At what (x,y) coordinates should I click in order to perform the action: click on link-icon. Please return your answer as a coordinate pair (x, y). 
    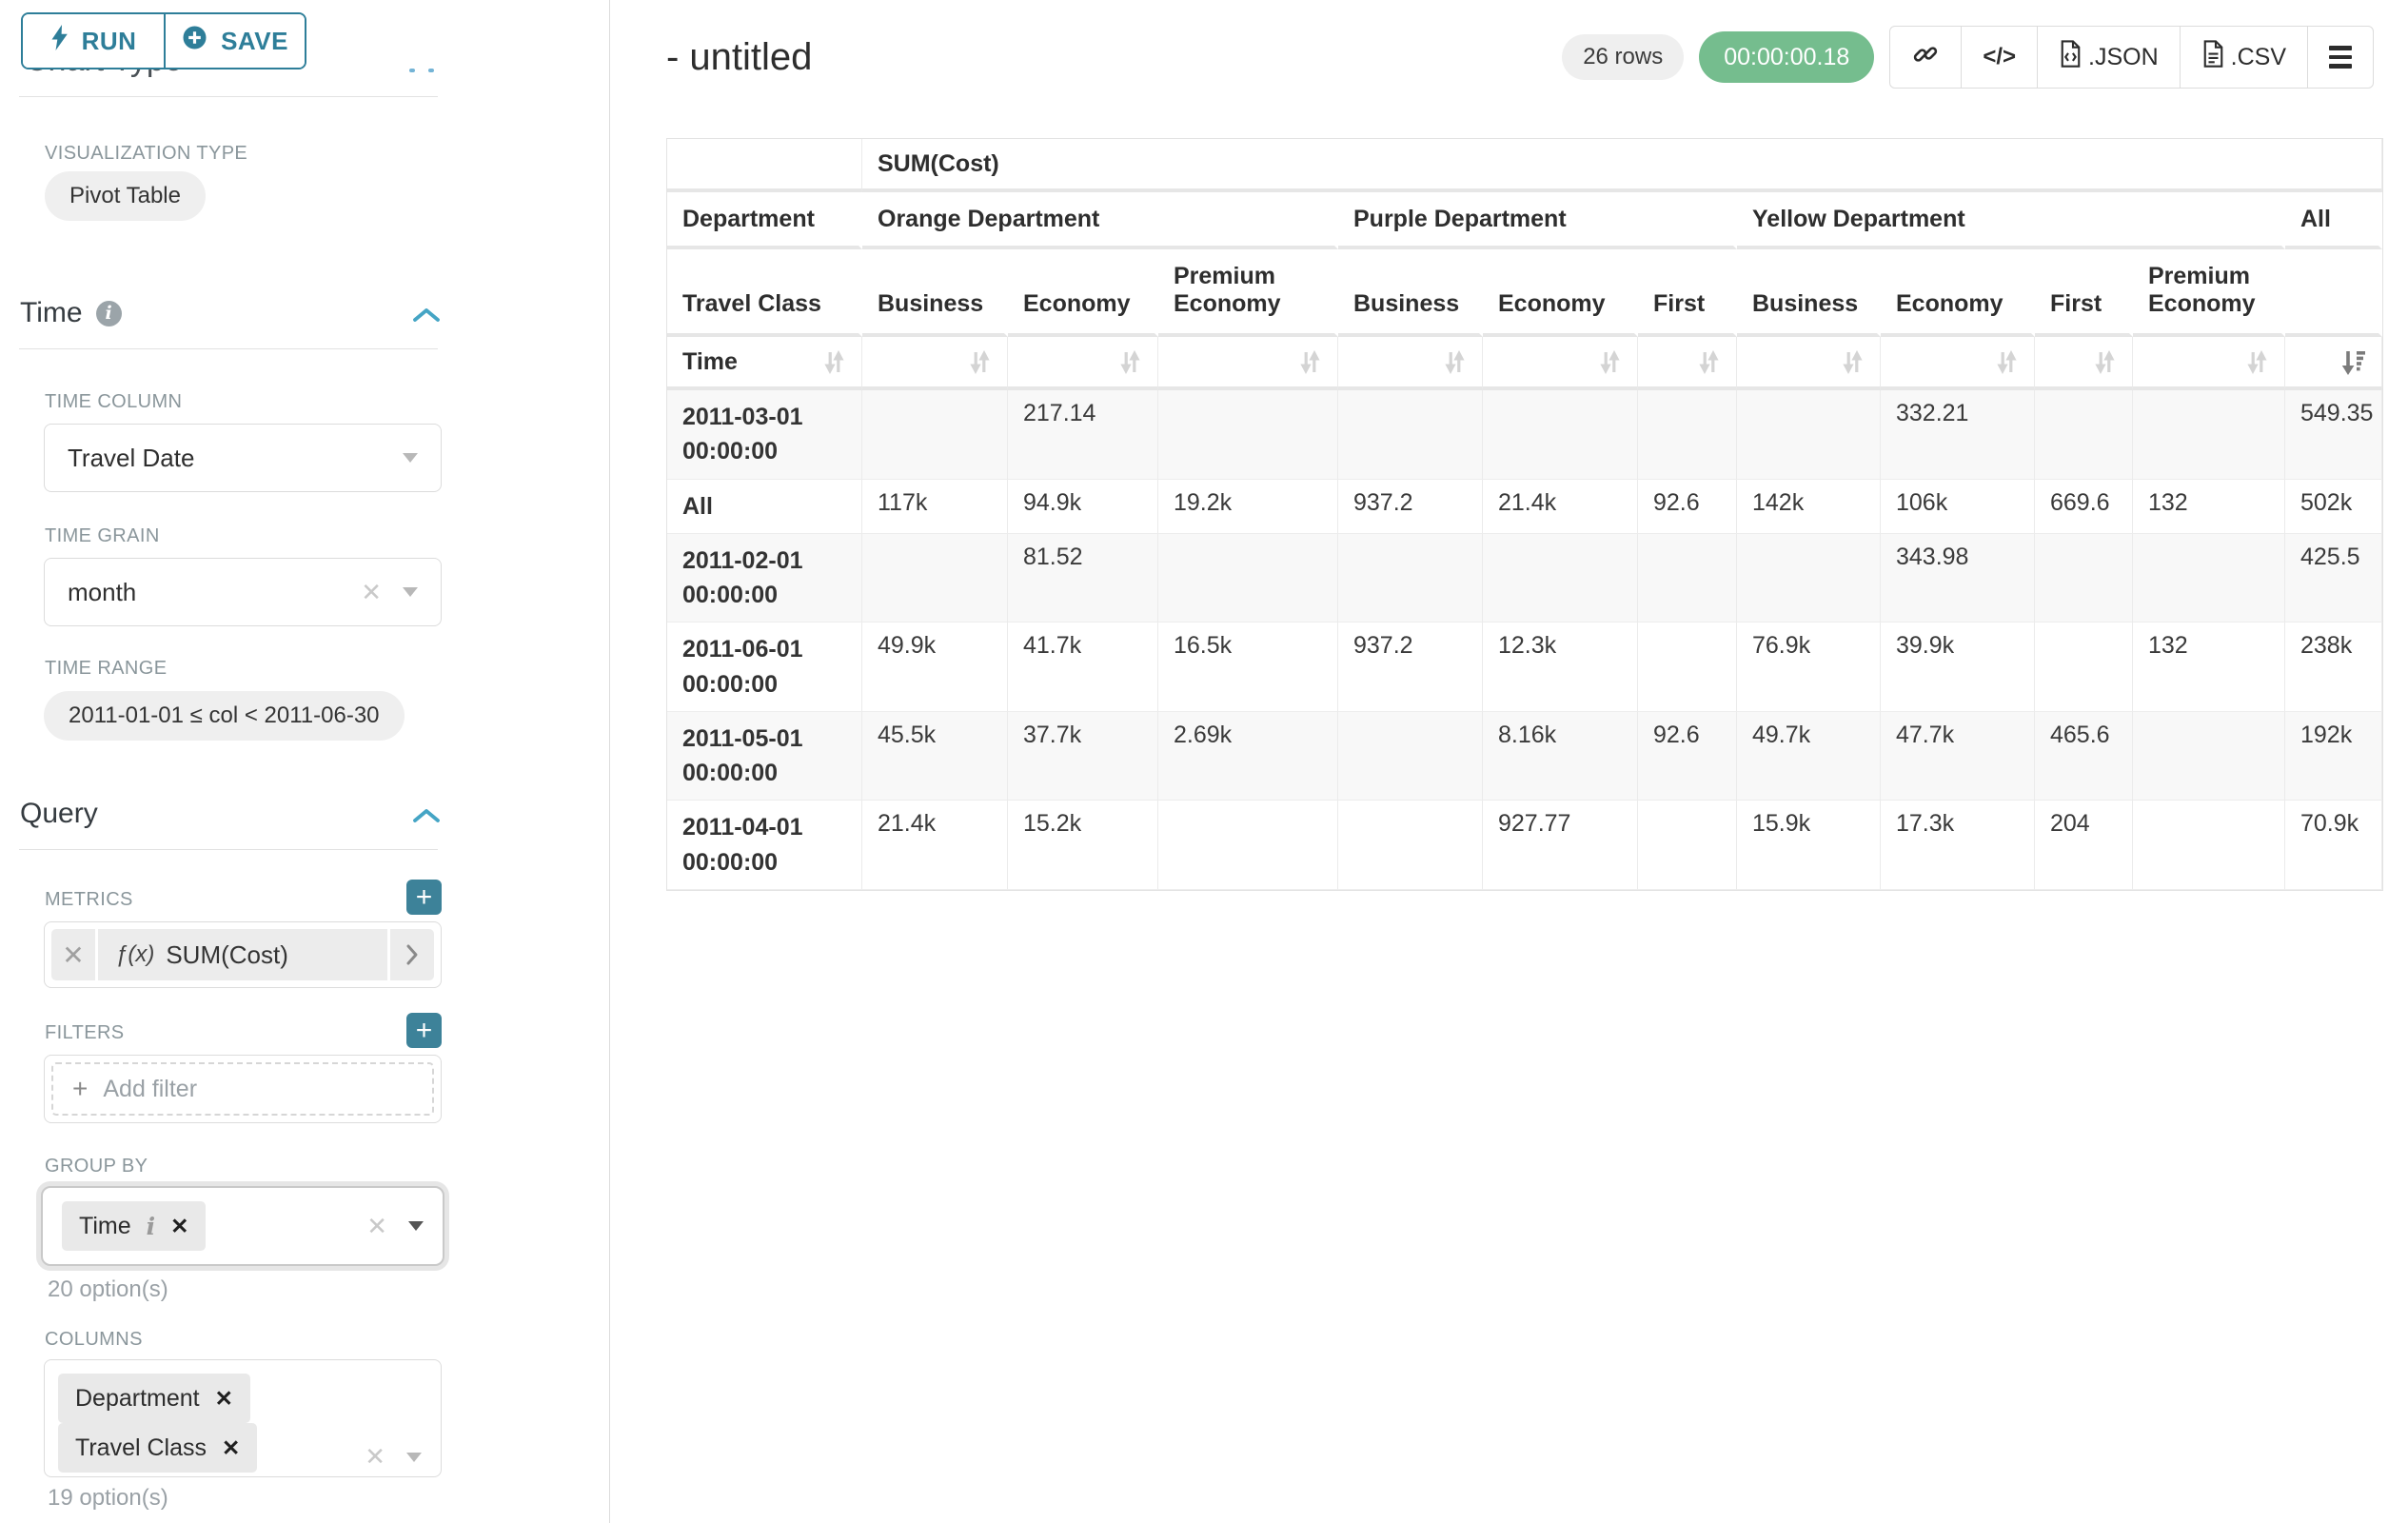
    Looking at the image, I should click on (1925, 58).